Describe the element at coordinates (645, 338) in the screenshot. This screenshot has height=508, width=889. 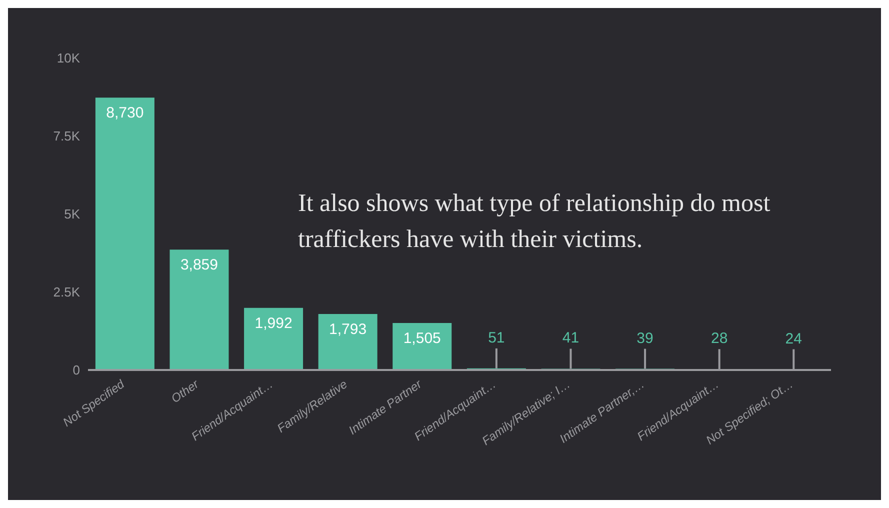
I see `data-label: 39` at that location.